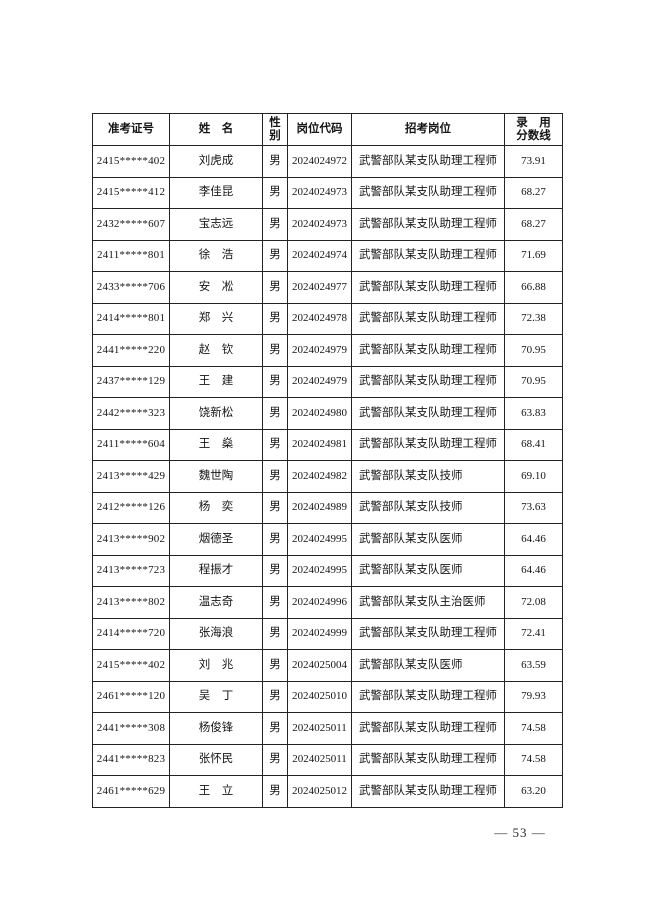 The image size is (650, 919). I want to click on cell-name: 温志奇, so click(216, 602).